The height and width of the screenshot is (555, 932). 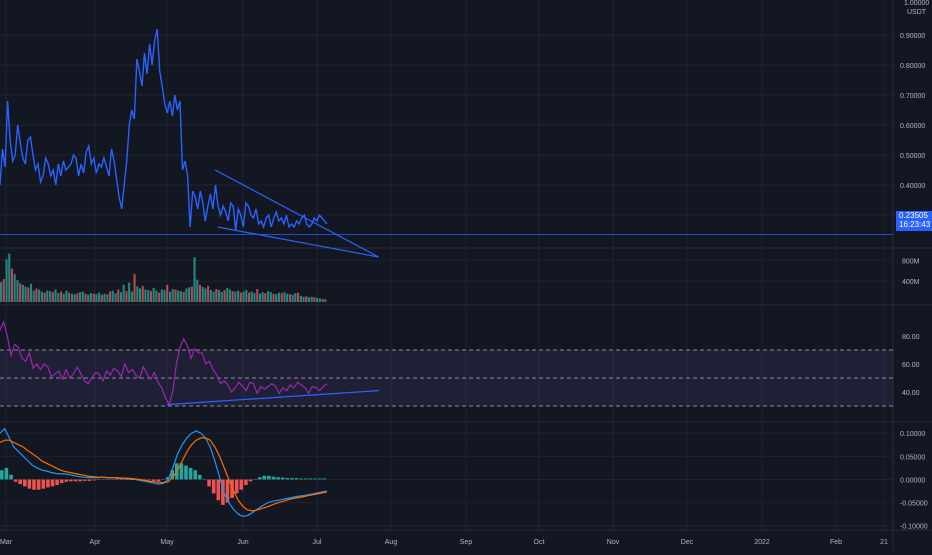 What do you see at coordinates (96, 542) in the screenshot?
I see `time-axis-label: Apr` at bounding box center [96, 542].